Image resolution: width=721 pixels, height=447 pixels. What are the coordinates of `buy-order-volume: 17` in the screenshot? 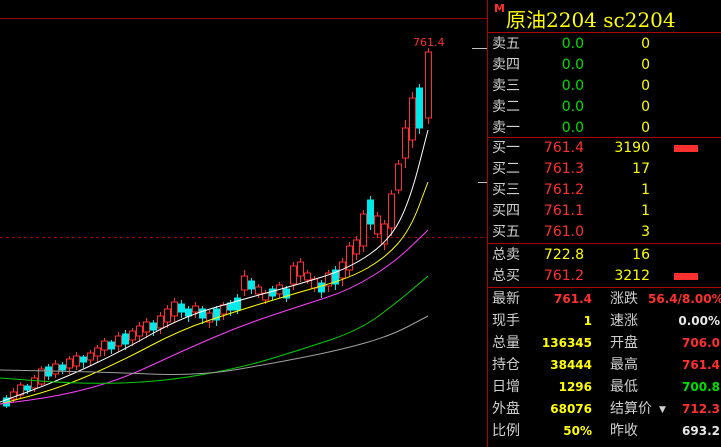 It's located at (641, 169).